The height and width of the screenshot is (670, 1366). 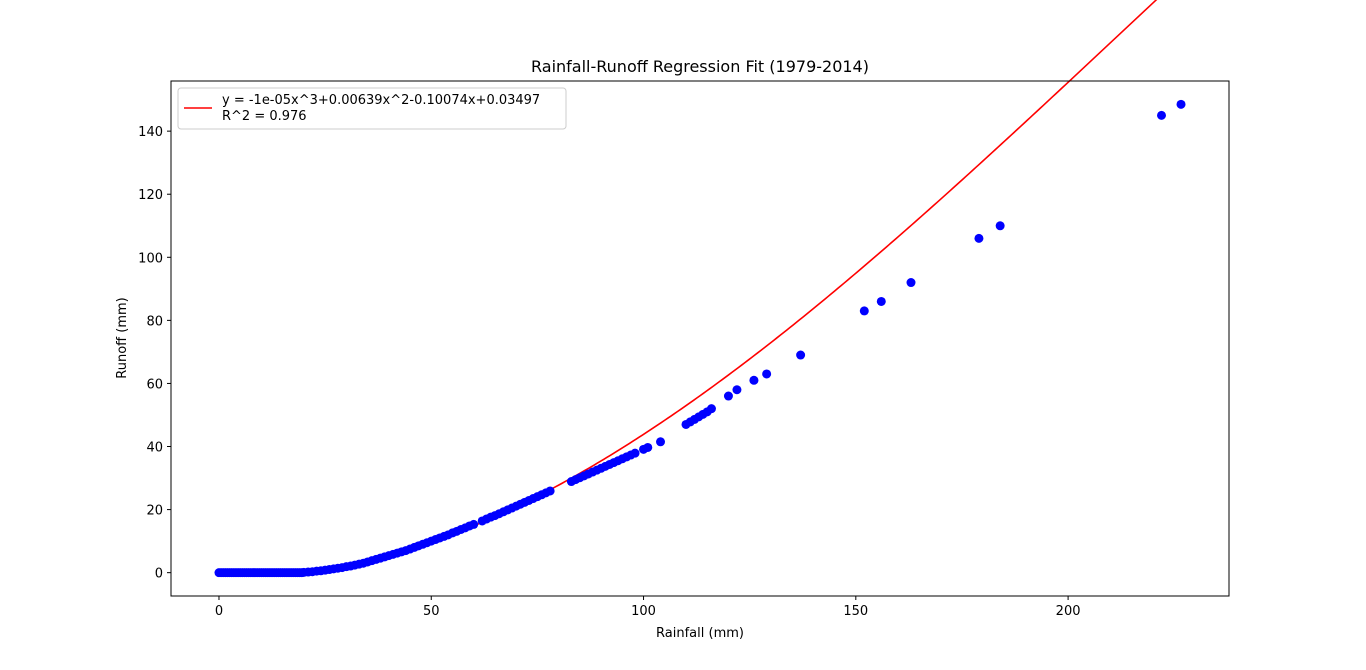 What do you see at coordinates (154, 448) in the screenshot?
I see `y-tick-label: 40` at bounding box center [154, 448].